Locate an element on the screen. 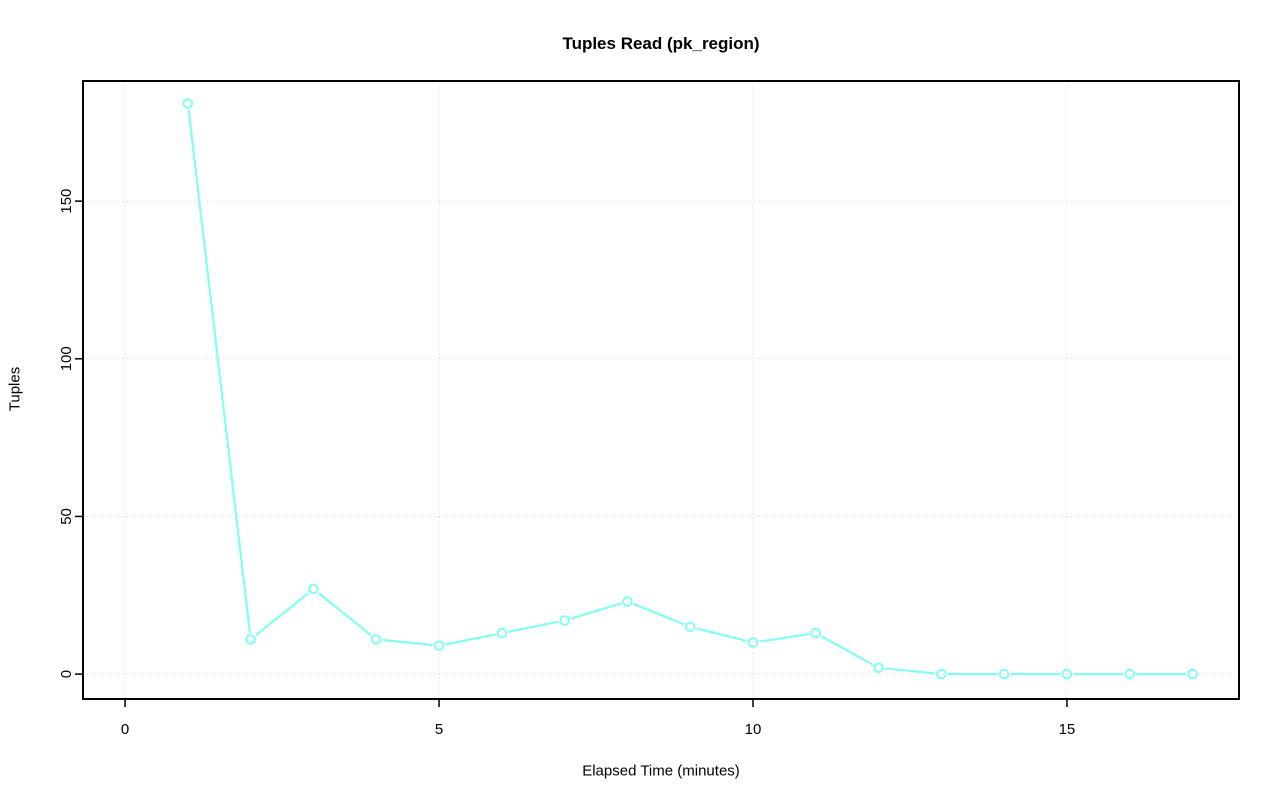 The width and height of the screenshot is (1280, 801). x-tick-label: 0 is located at coordinates (125, 729).